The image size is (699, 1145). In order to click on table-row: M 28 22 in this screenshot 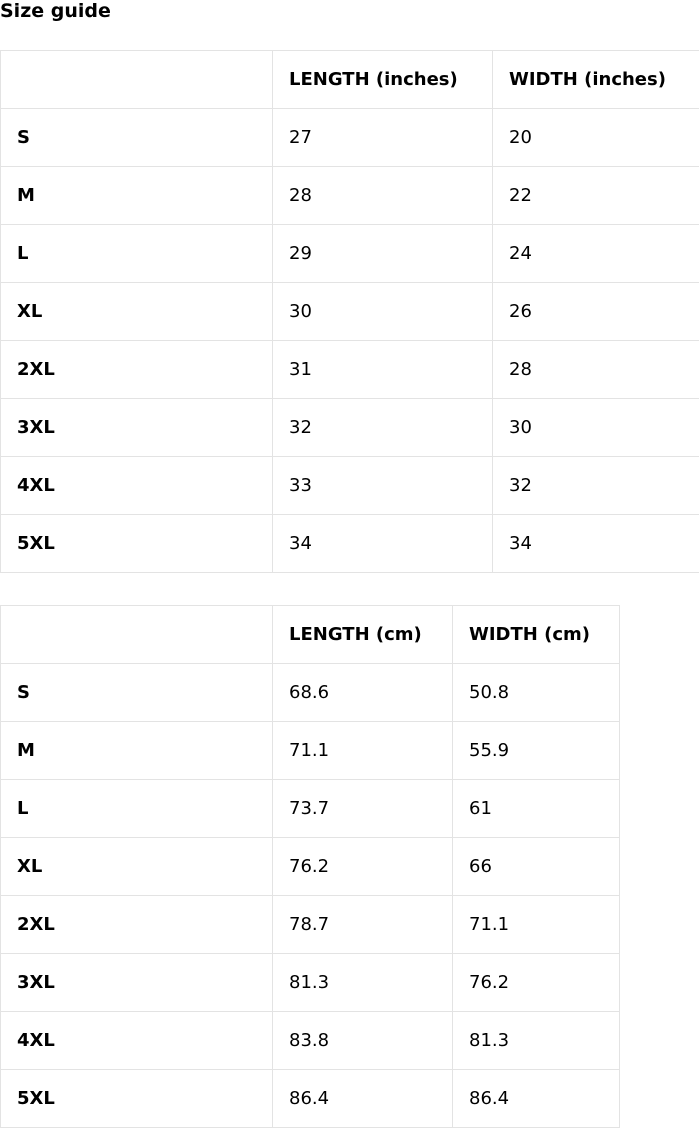, I will do `click(349, 195)`.